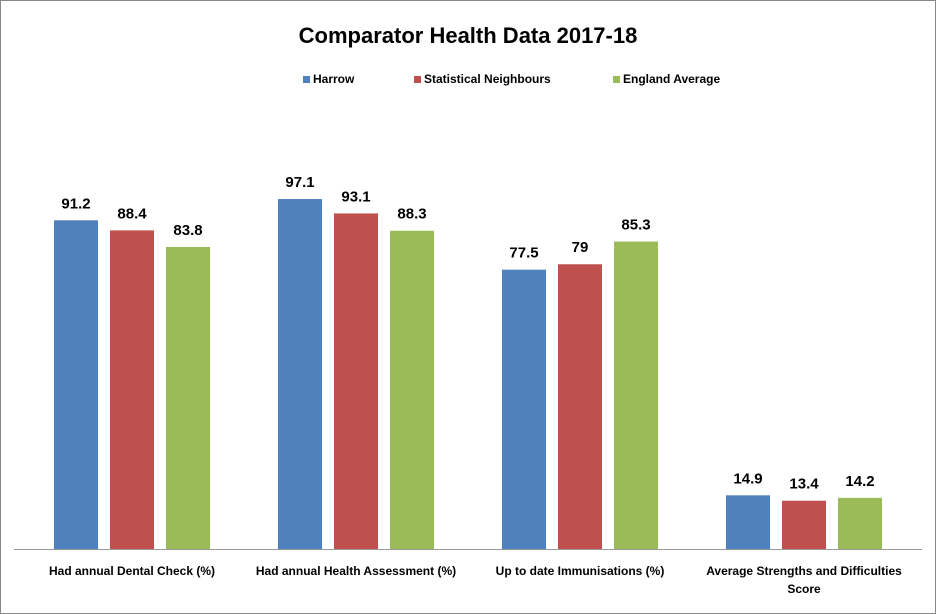  Describe the element at coordinates (411, 214) in the screenshot. I see `data-label: 88.3` at that location.